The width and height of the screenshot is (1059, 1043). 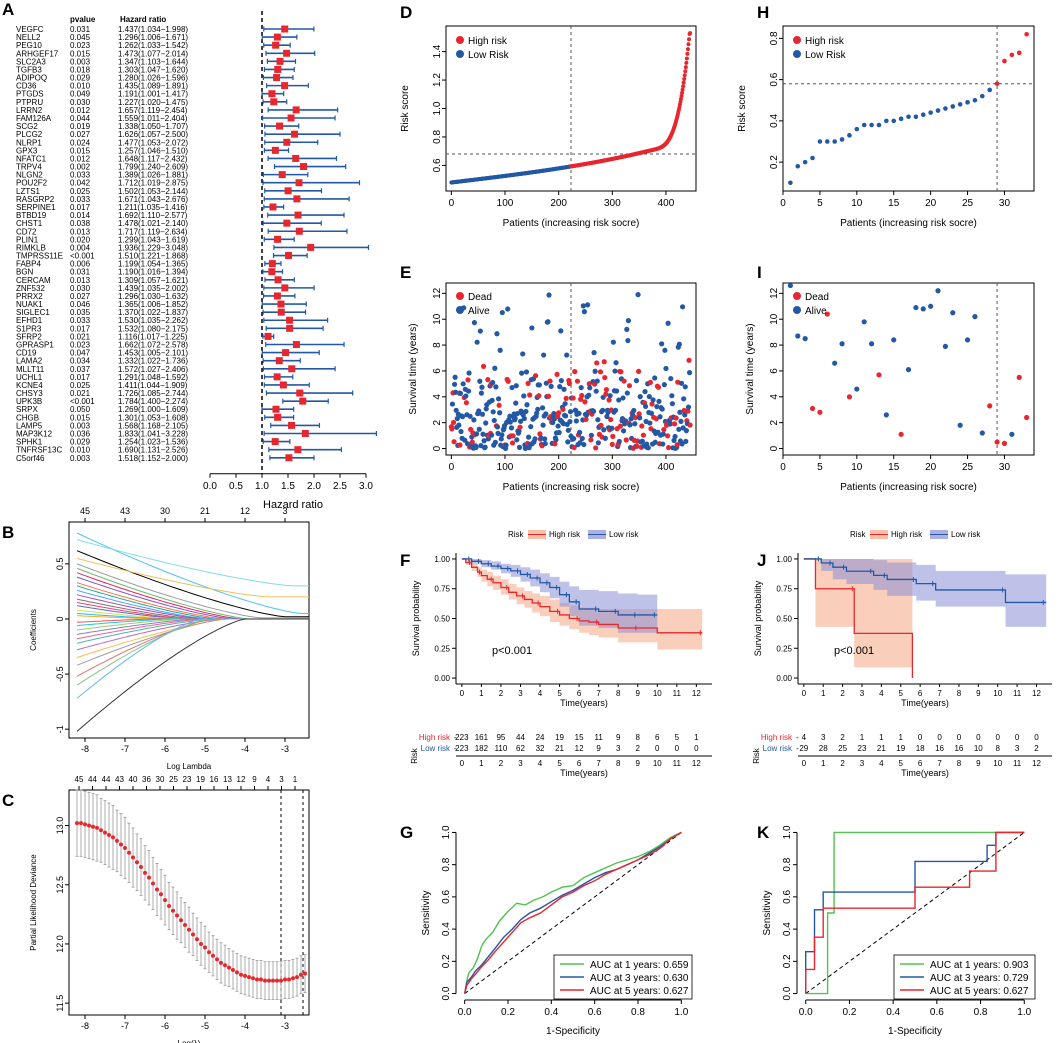 What do you see at coordinates (153, 409) in the screenshot?
I see `hazard-ratio-label: 1.269(1.000−1.609)` at bounding box center [153, 409].